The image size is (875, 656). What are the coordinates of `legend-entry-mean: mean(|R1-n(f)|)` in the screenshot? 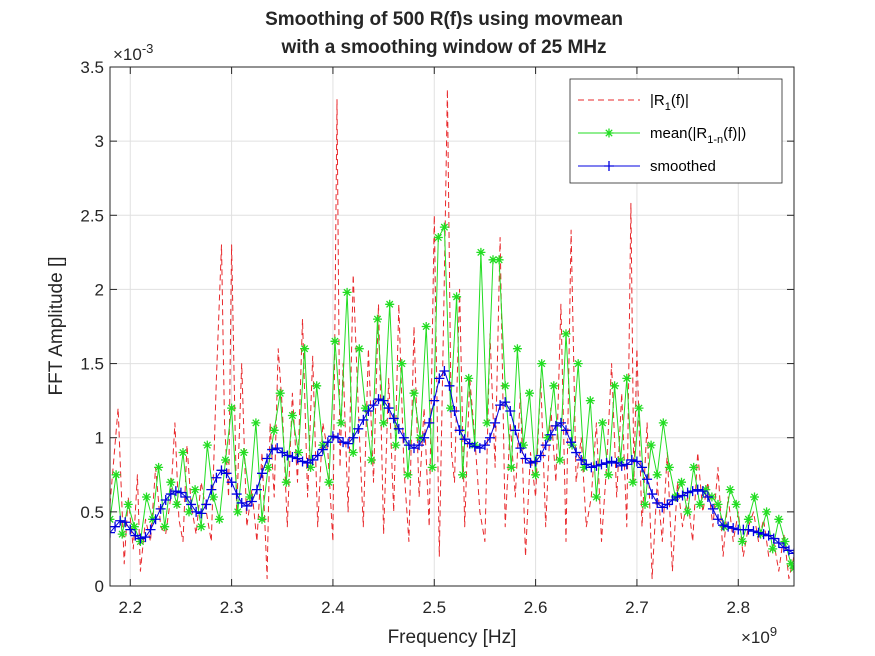 It's located at (662, 135).